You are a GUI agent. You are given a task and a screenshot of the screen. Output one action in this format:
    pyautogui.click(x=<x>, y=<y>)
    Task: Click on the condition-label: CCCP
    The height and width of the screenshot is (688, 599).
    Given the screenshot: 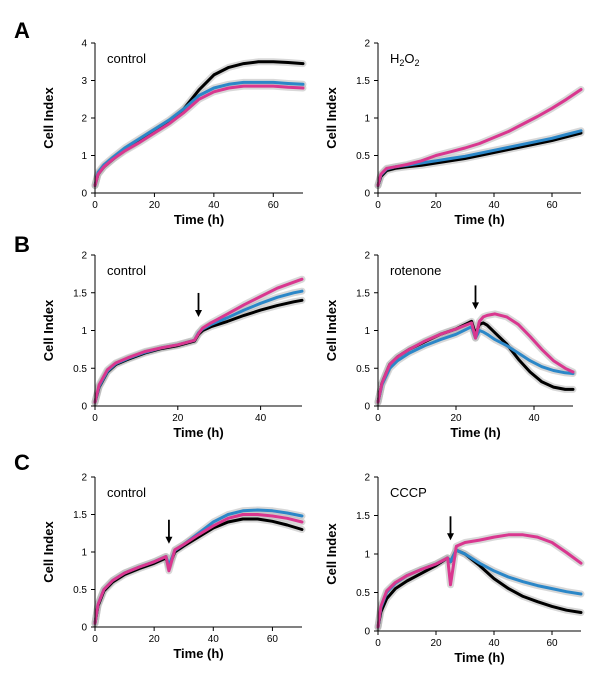 What is the action you would take?
    pyautogui.click(x=408, y=492)
    